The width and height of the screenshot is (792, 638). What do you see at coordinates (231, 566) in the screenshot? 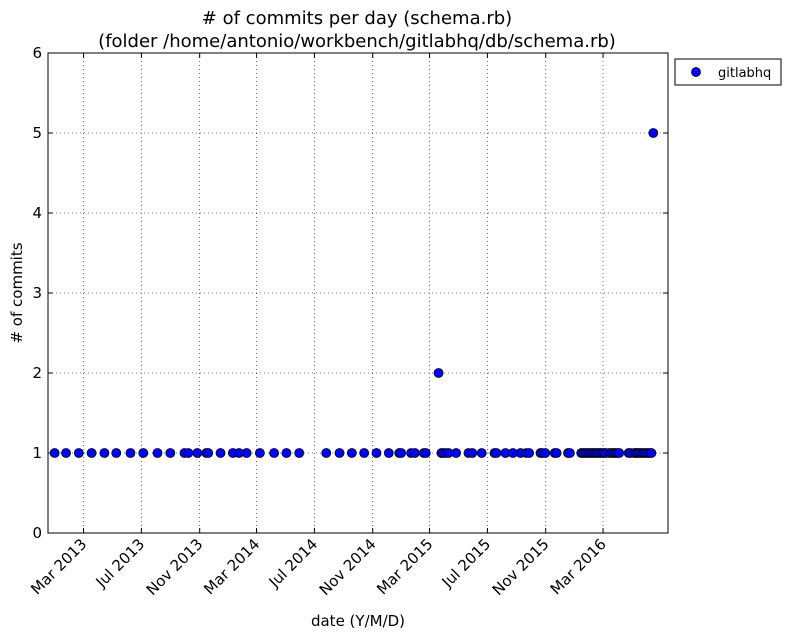
I see `x-tick-label: Mar 2014` at bounding box center [231, 566].